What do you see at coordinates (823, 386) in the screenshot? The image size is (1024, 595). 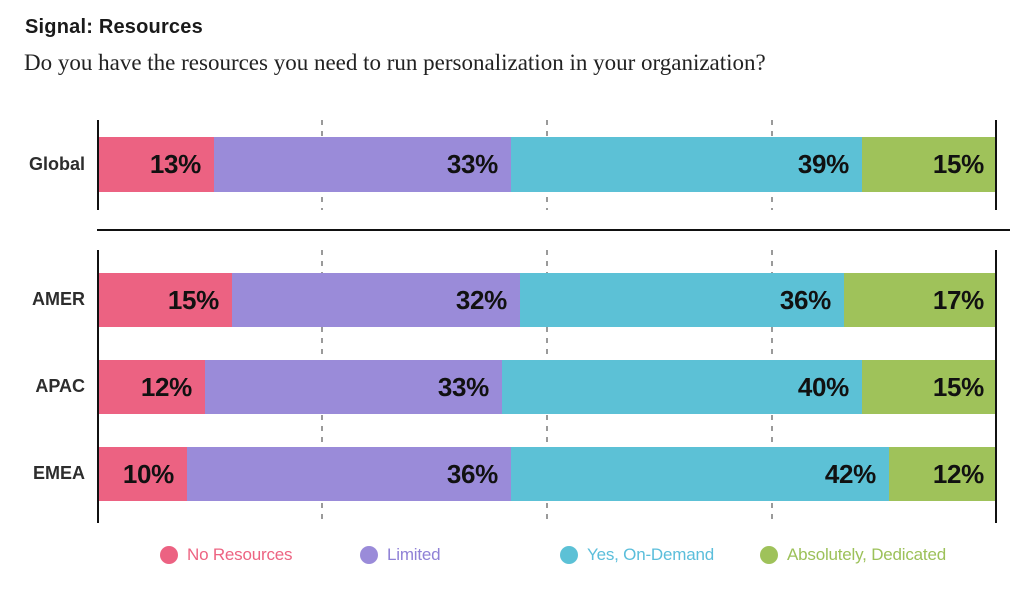 I see `bar-value-label: 40%` at bounding box center [823, 386].